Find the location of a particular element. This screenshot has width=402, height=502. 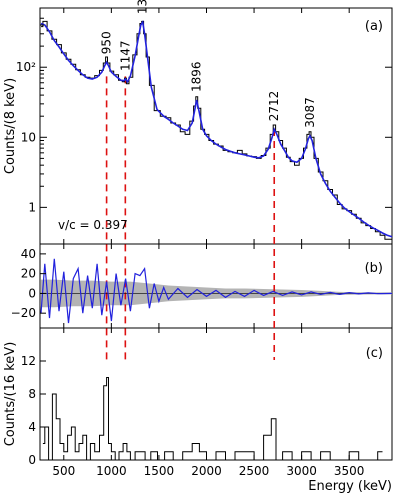

panel-c-label: (c) is located at coordinates (374, 353).